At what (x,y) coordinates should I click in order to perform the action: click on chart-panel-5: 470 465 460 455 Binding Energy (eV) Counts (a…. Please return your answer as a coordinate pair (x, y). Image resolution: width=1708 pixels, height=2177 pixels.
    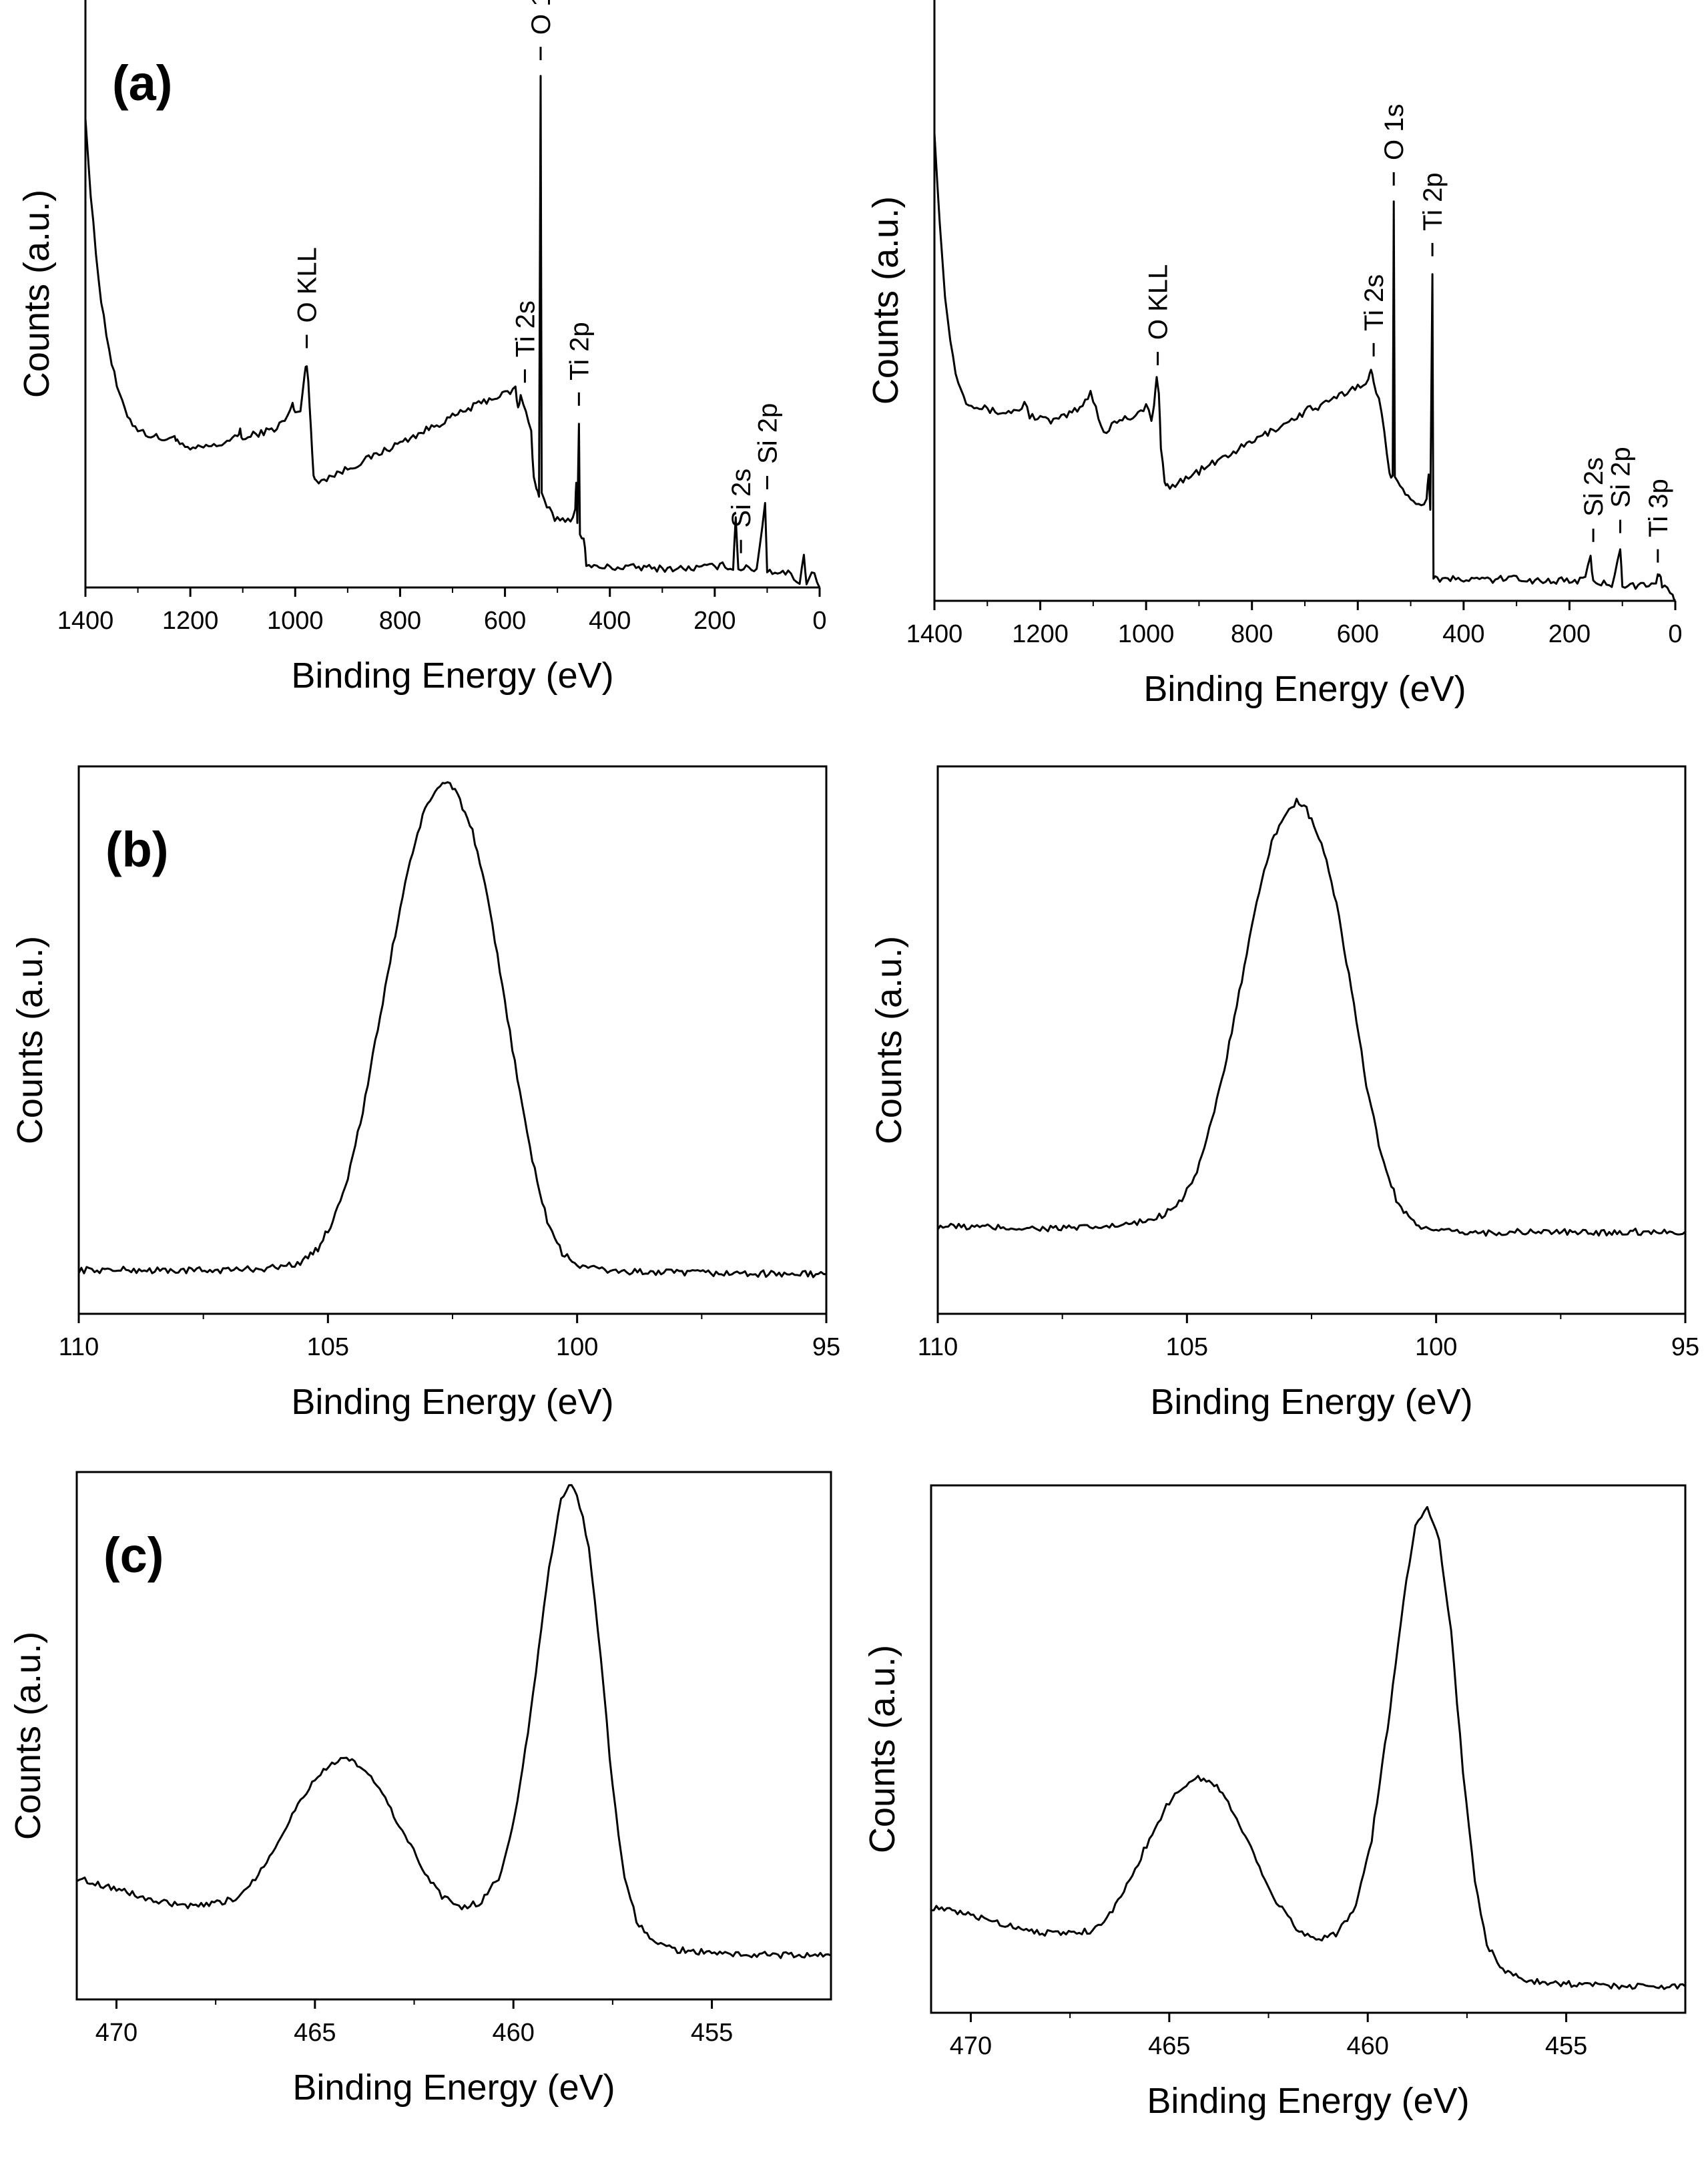
    Looking at the image, I should click on (420, 1789).